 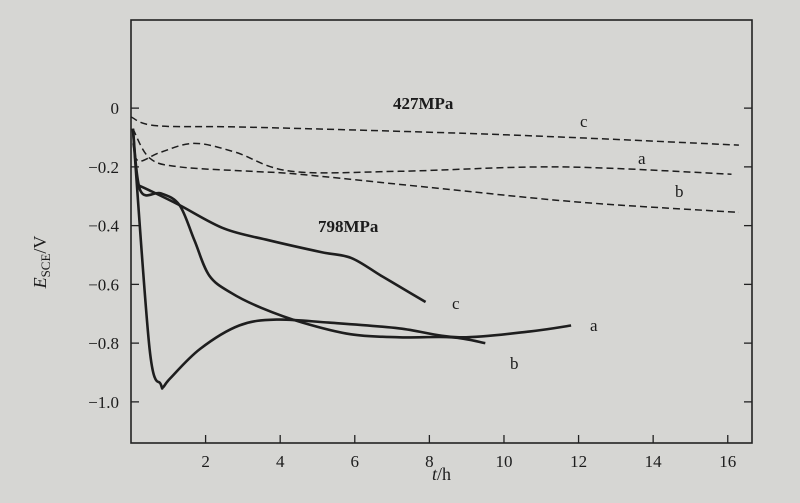 What do you see at coordinates (281, 243) in the screenshot?
I see `series-line-798mpa-c` at bounding box center [281, 243].